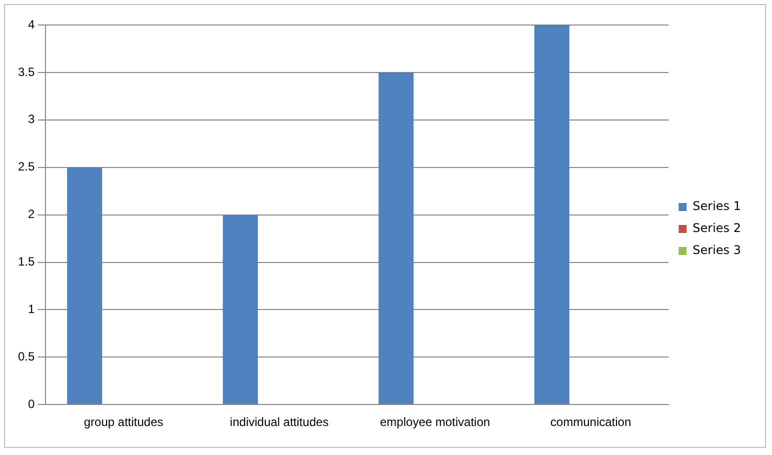 The height and width of the screenshot is (455, 772). I want to click on x-tick-label: group attitudes, so click(124, 422).